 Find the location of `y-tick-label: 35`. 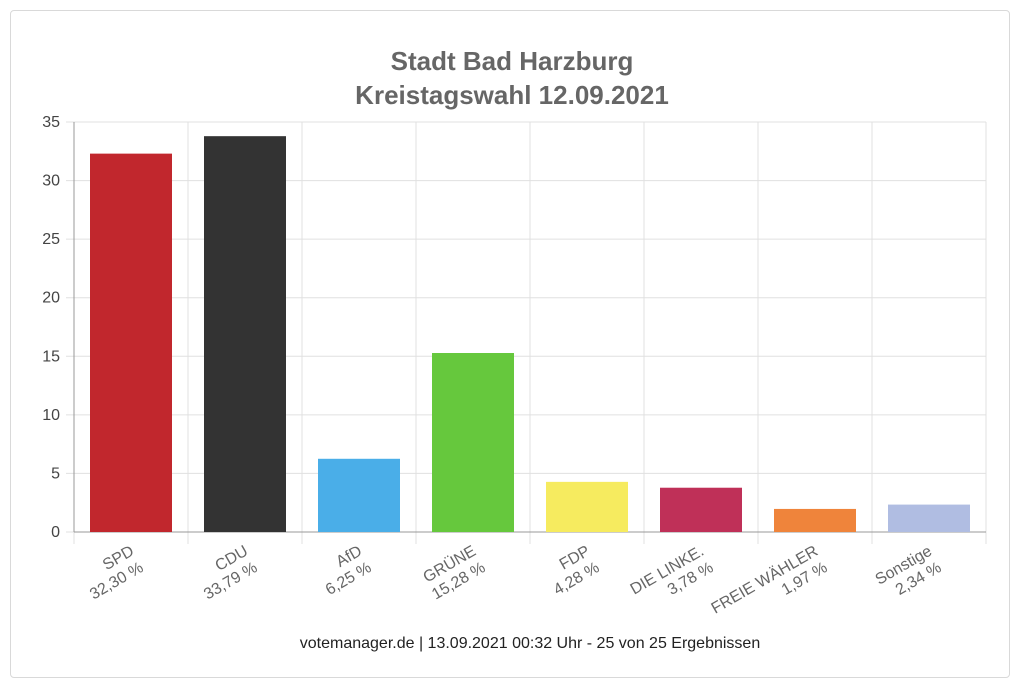

y-tick-label: 35 is located at coordinates (51, 122).